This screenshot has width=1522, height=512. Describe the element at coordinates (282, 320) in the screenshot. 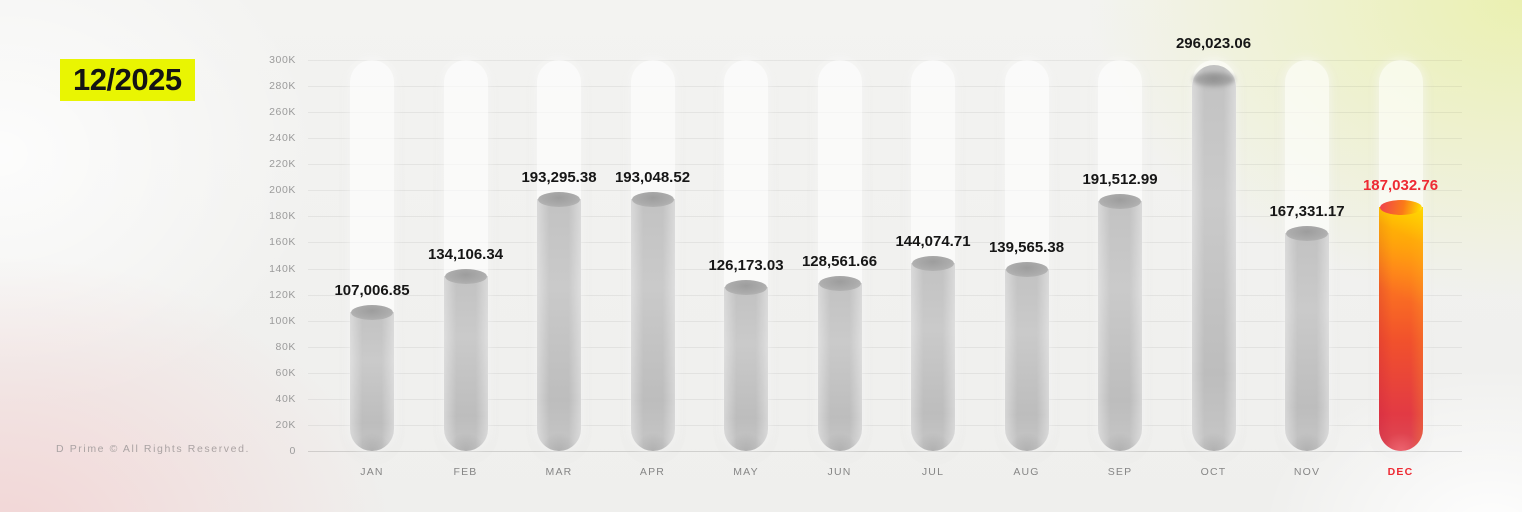

I see `y-tick-100k: 100K` at that location.